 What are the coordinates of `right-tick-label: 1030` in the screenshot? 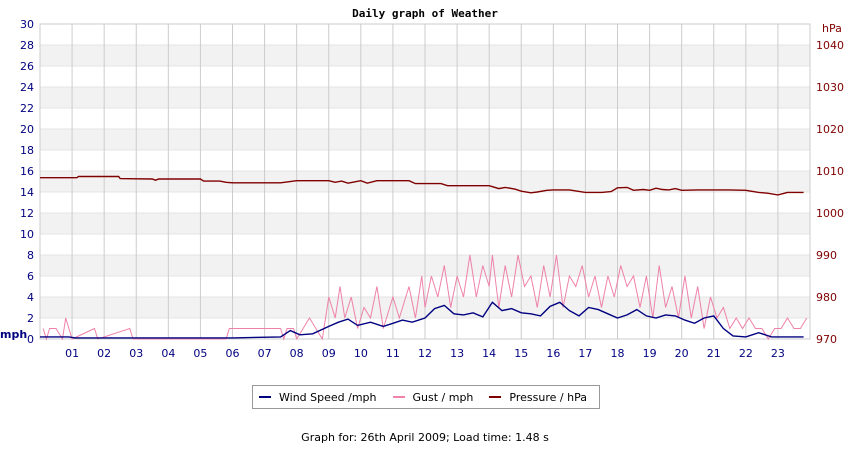 It's located at (830, 87).